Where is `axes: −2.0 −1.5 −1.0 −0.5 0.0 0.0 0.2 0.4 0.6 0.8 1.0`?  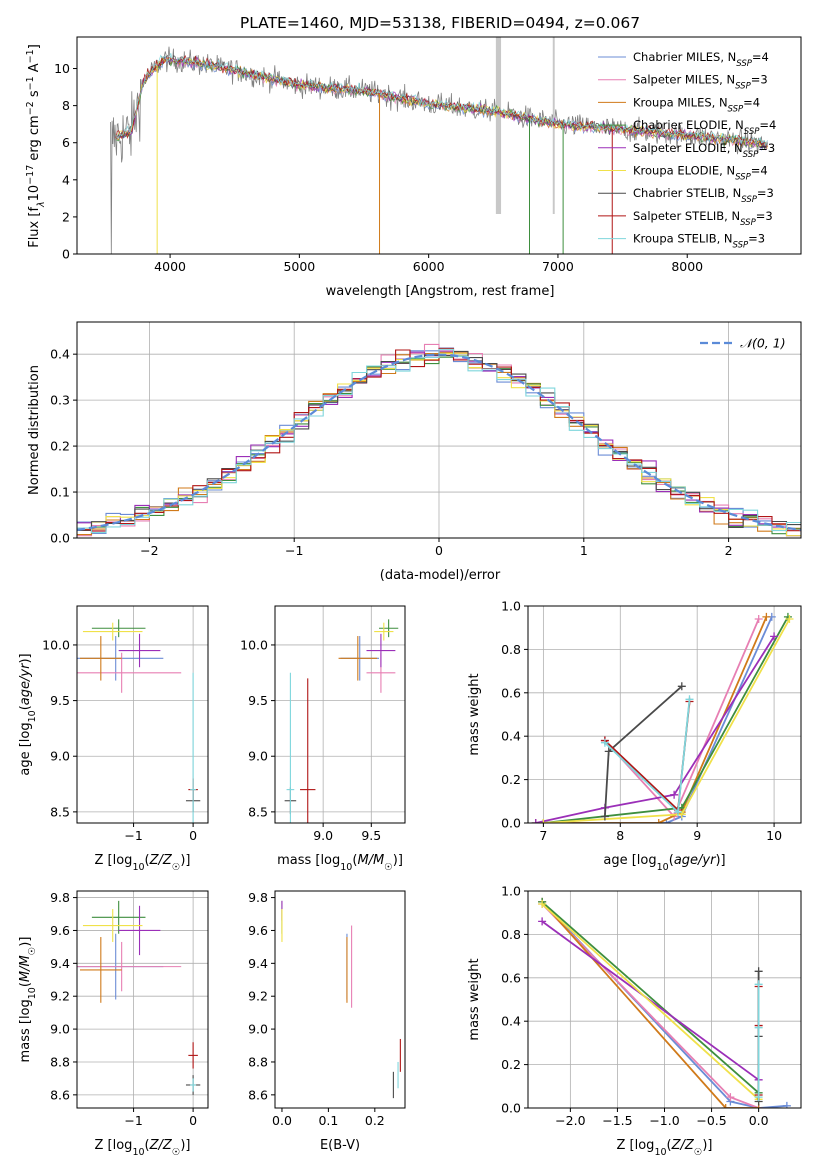
axes: −2.0 −1.5 −1.0 −0.5 0.0 0.0 0.2 0.4 0.6 0.8 1.0 is located at coordinates (651, 1006).